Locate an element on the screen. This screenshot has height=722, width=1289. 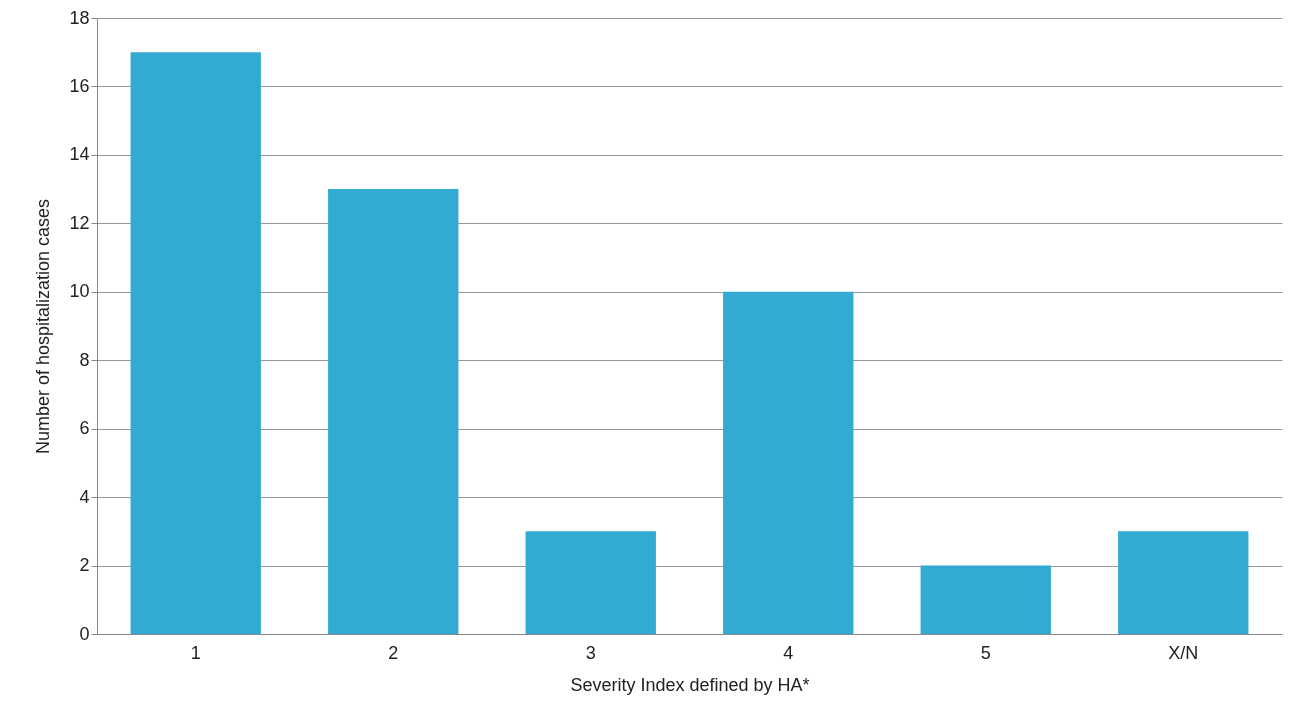
y-tick-label: 18 is located at coordinates (79, 17).